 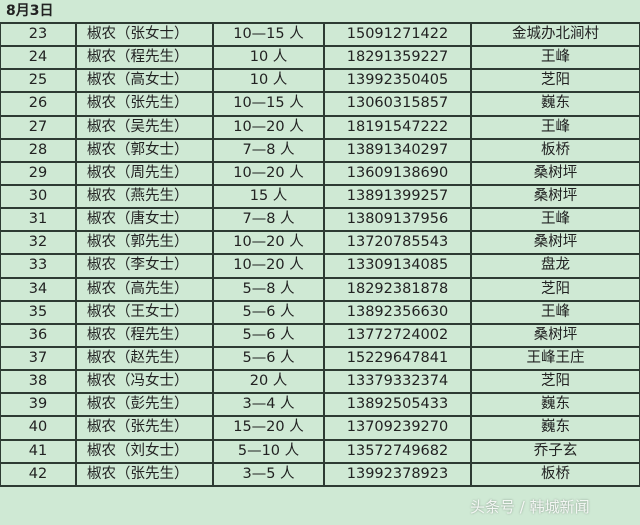 What do you see at coordinates (38, 382) in the screenshot?
I see `row-number-cell: 38` at bounding box center [38, 382].